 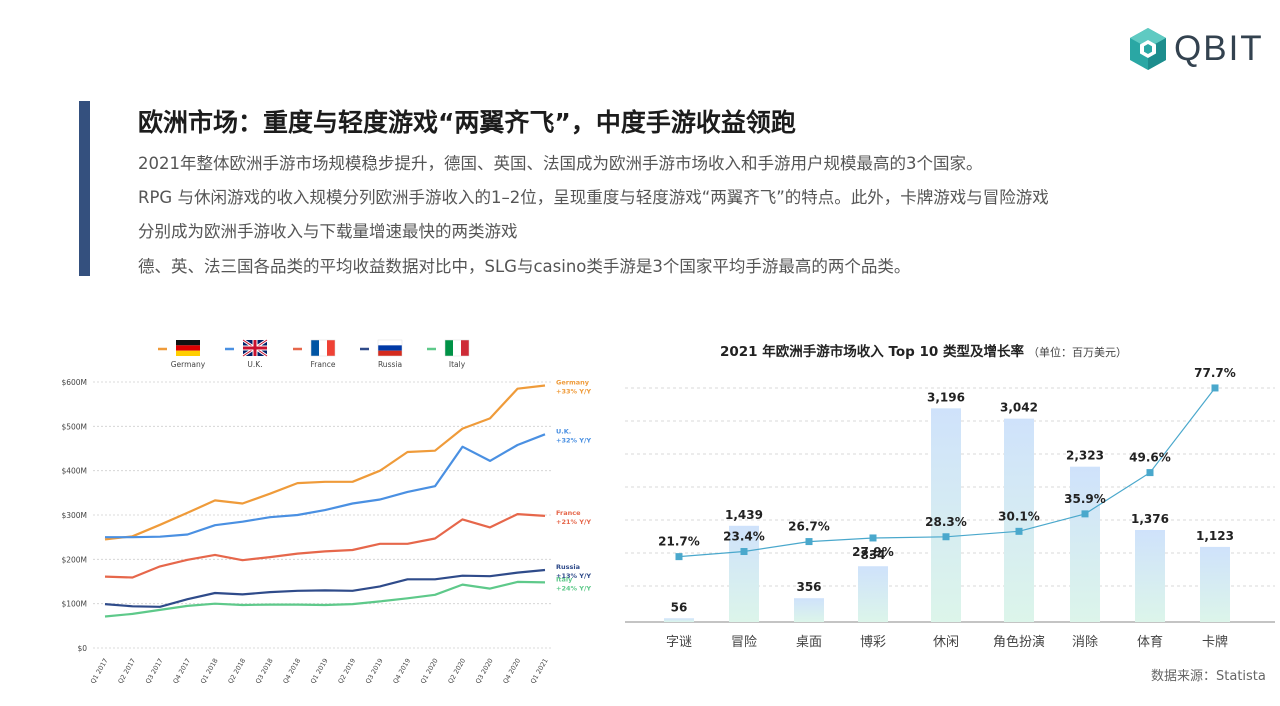 What do you see at coordinates (188, 364) in the screenshot?
I see `legend-label-germany: Germany` at bounding box center [188, 364].